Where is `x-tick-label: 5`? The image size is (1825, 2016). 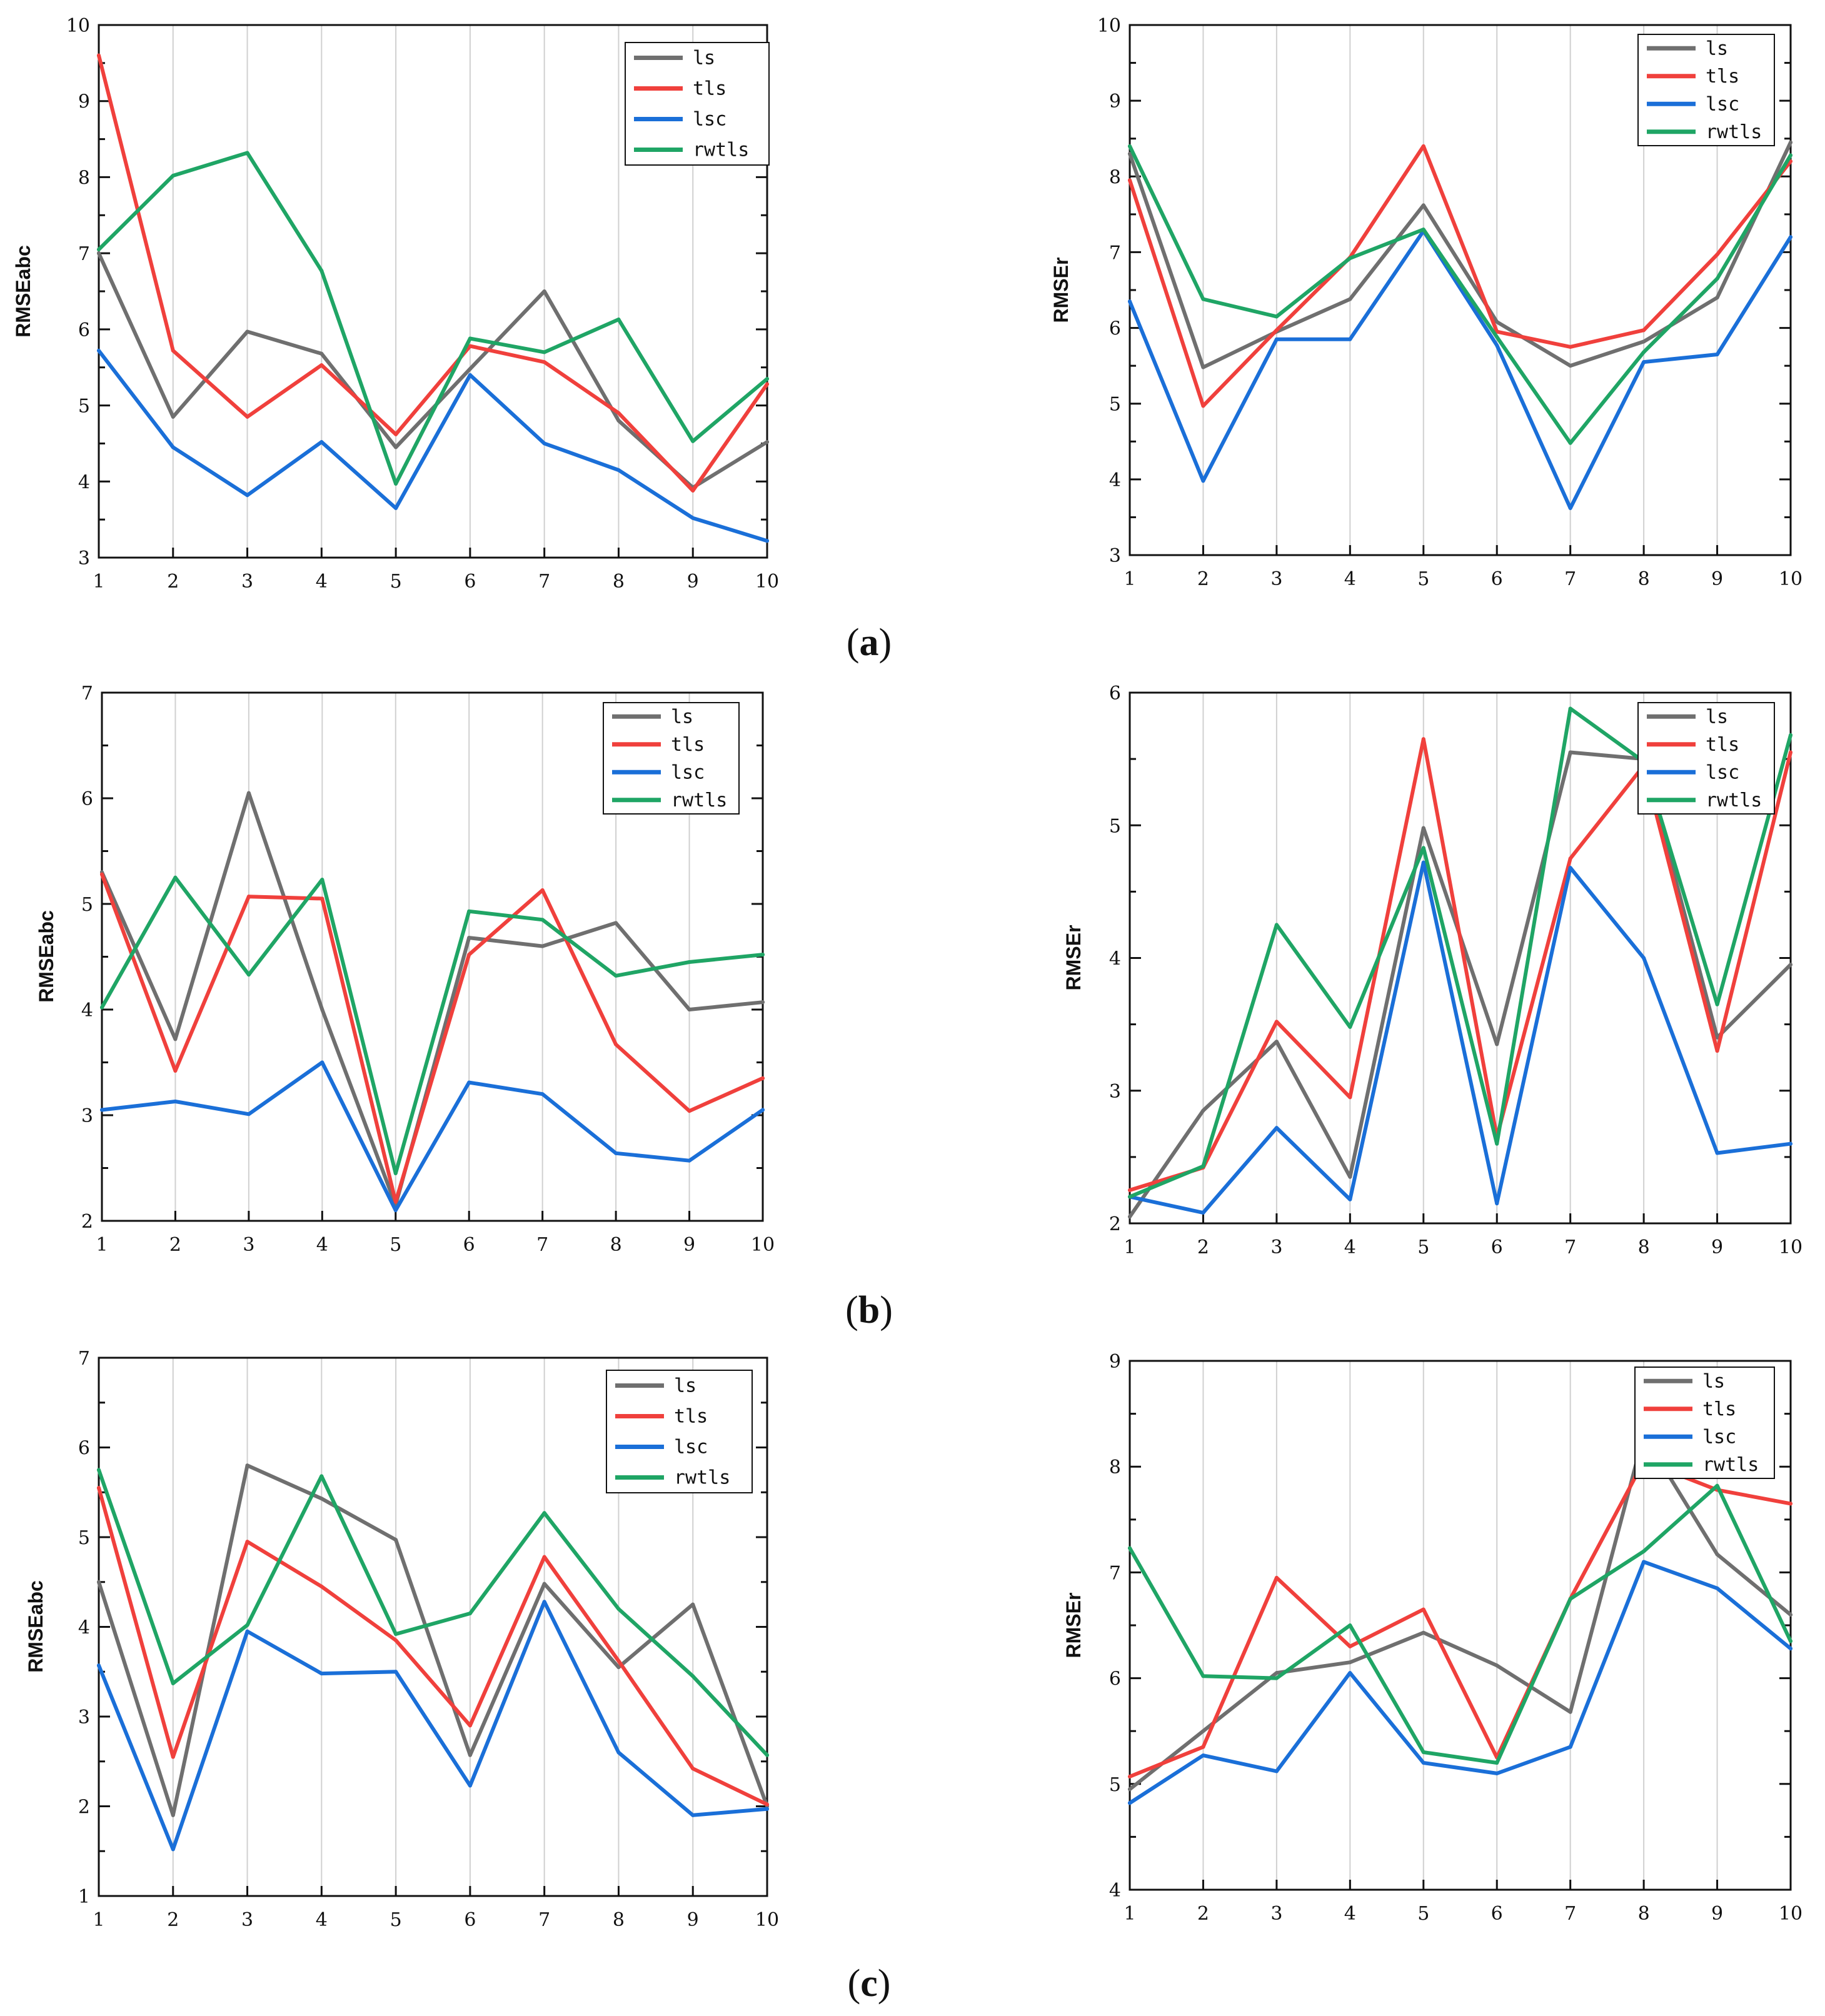
x-tick-label: 5 is located at coordinates (396, 1920).